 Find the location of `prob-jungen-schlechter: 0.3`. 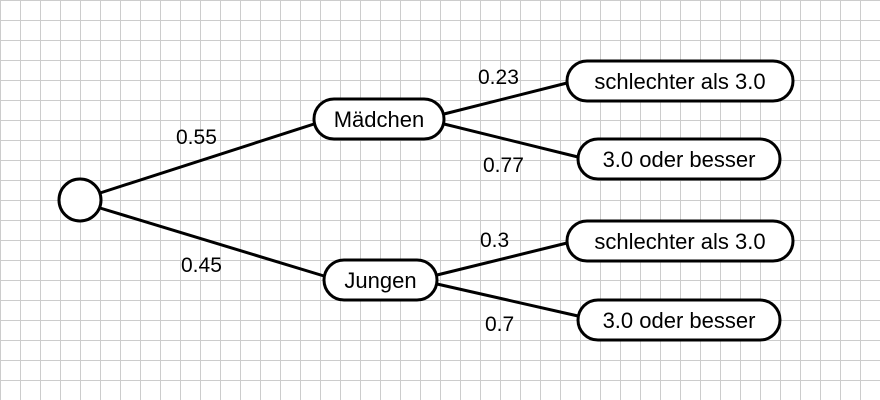

prob-jungen-schlechter: 0.3 is located at coordinates (494, 240).